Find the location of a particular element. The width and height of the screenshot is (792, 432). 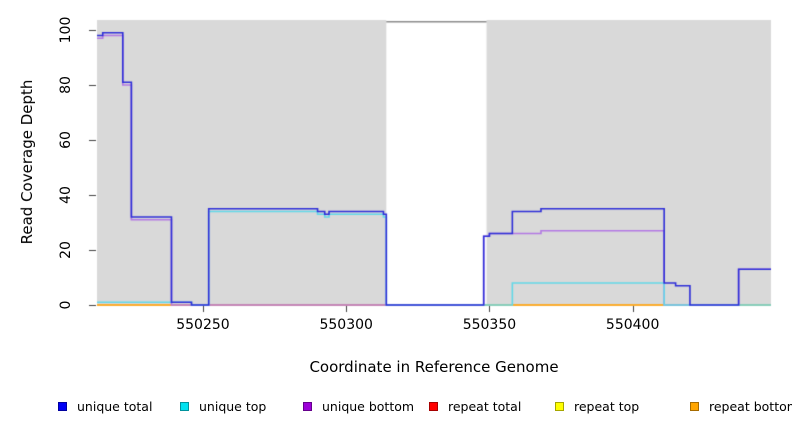

legend-item-unique-bottom: unique bottom is located at coordinates (358, 406).